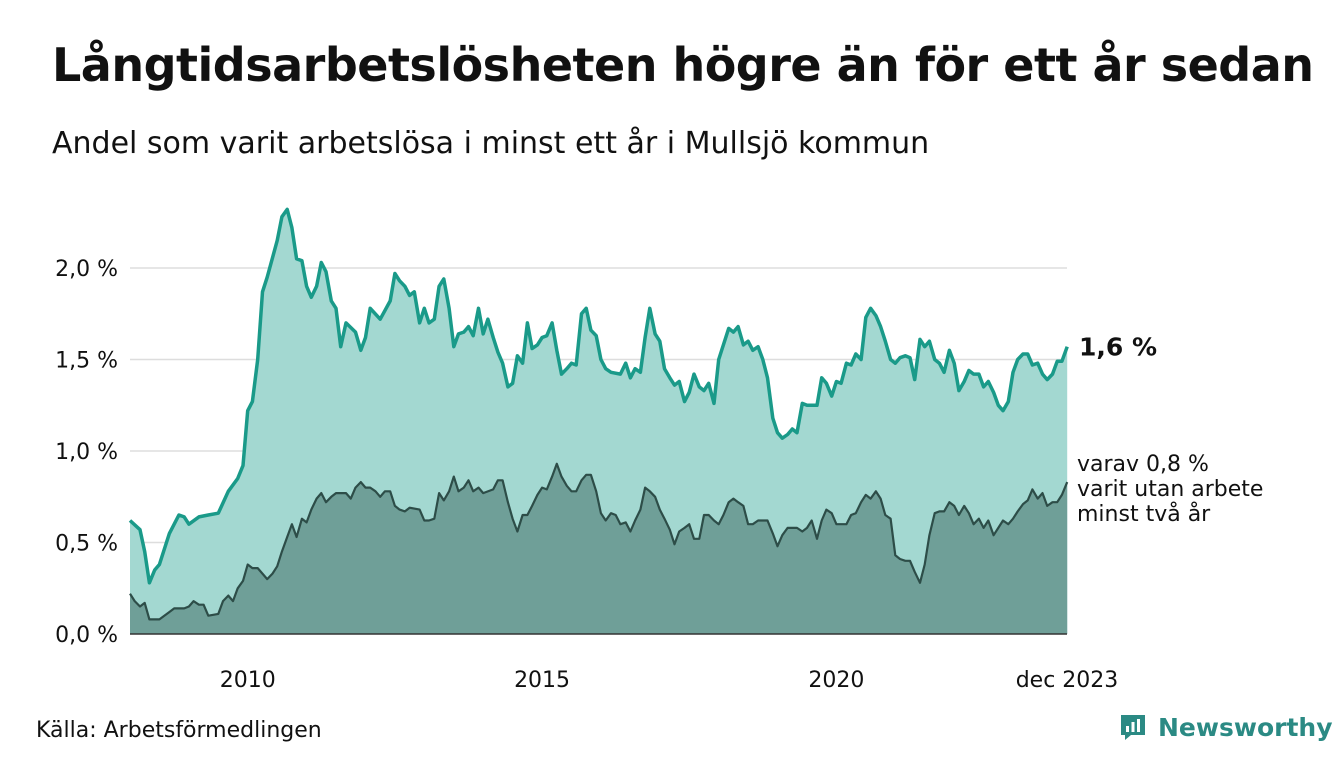 This screenshot has height=780, width=1340. Describe the element at coordinates (1143, 464) in the screenshot. I see `end-label-longterm: varav 0,8 %` at that location.